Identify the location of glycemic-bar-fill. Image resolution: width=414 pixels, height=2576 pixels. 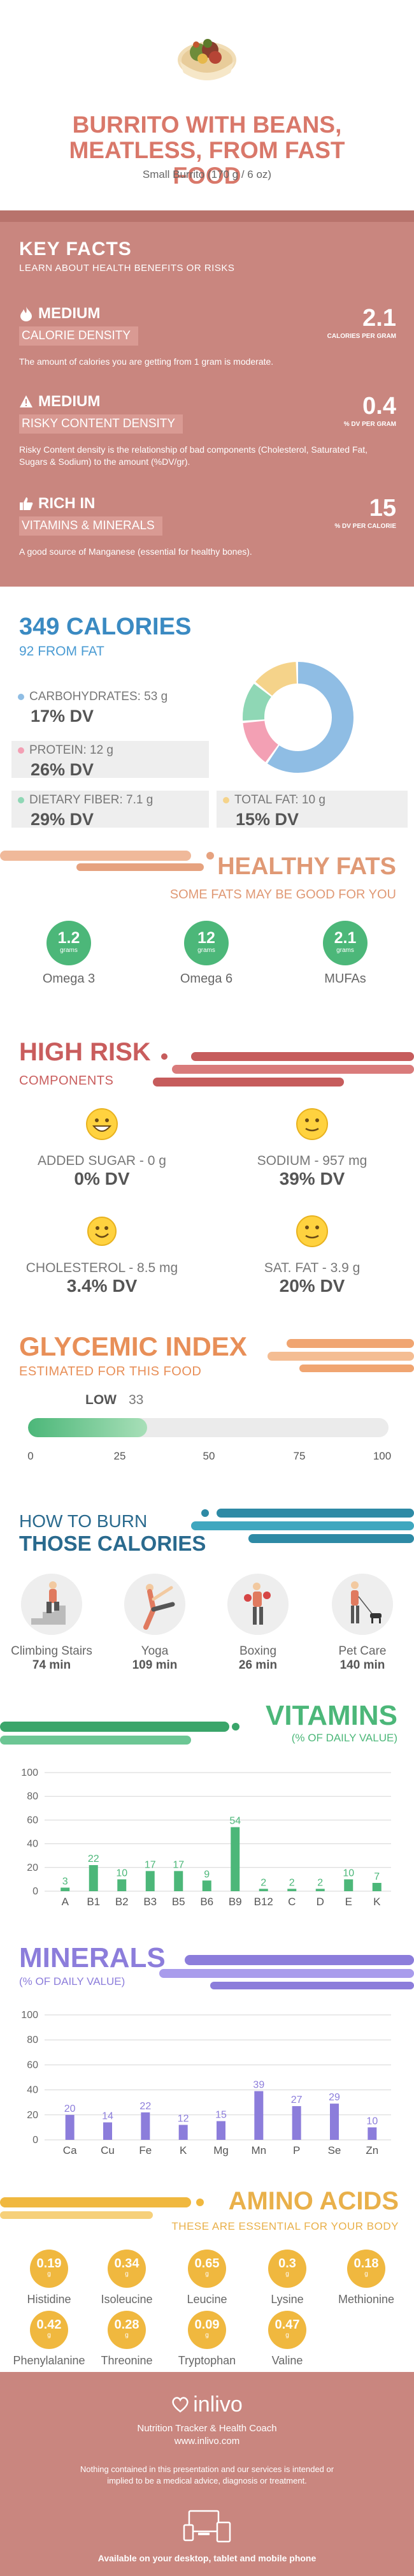
(88, 1427).